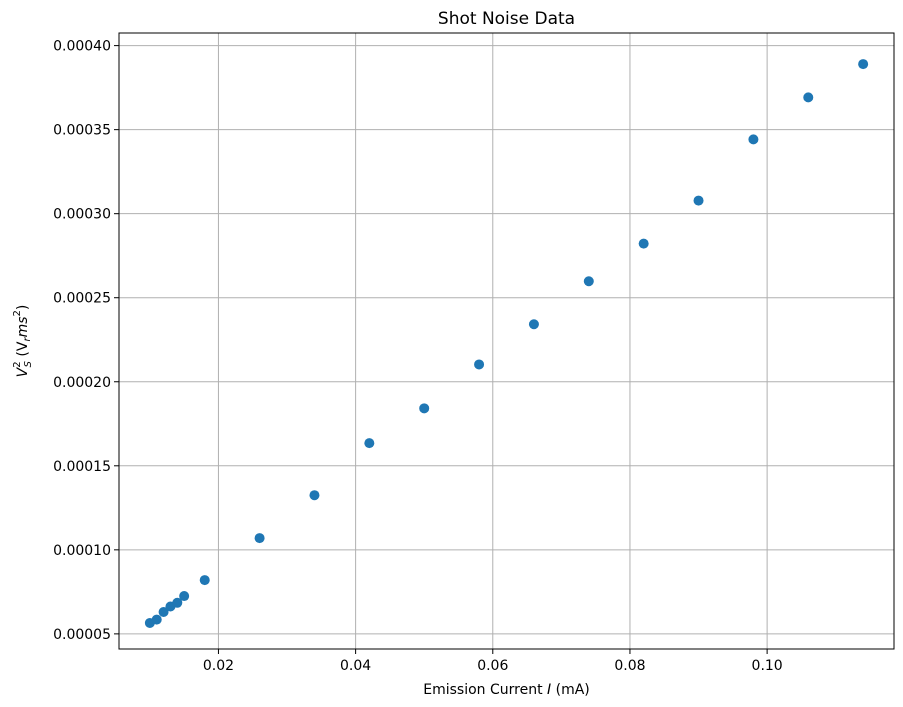 This screenshot has width=903, height=707. I want to click on x-tick-label: 0.10, so click(767, 666).